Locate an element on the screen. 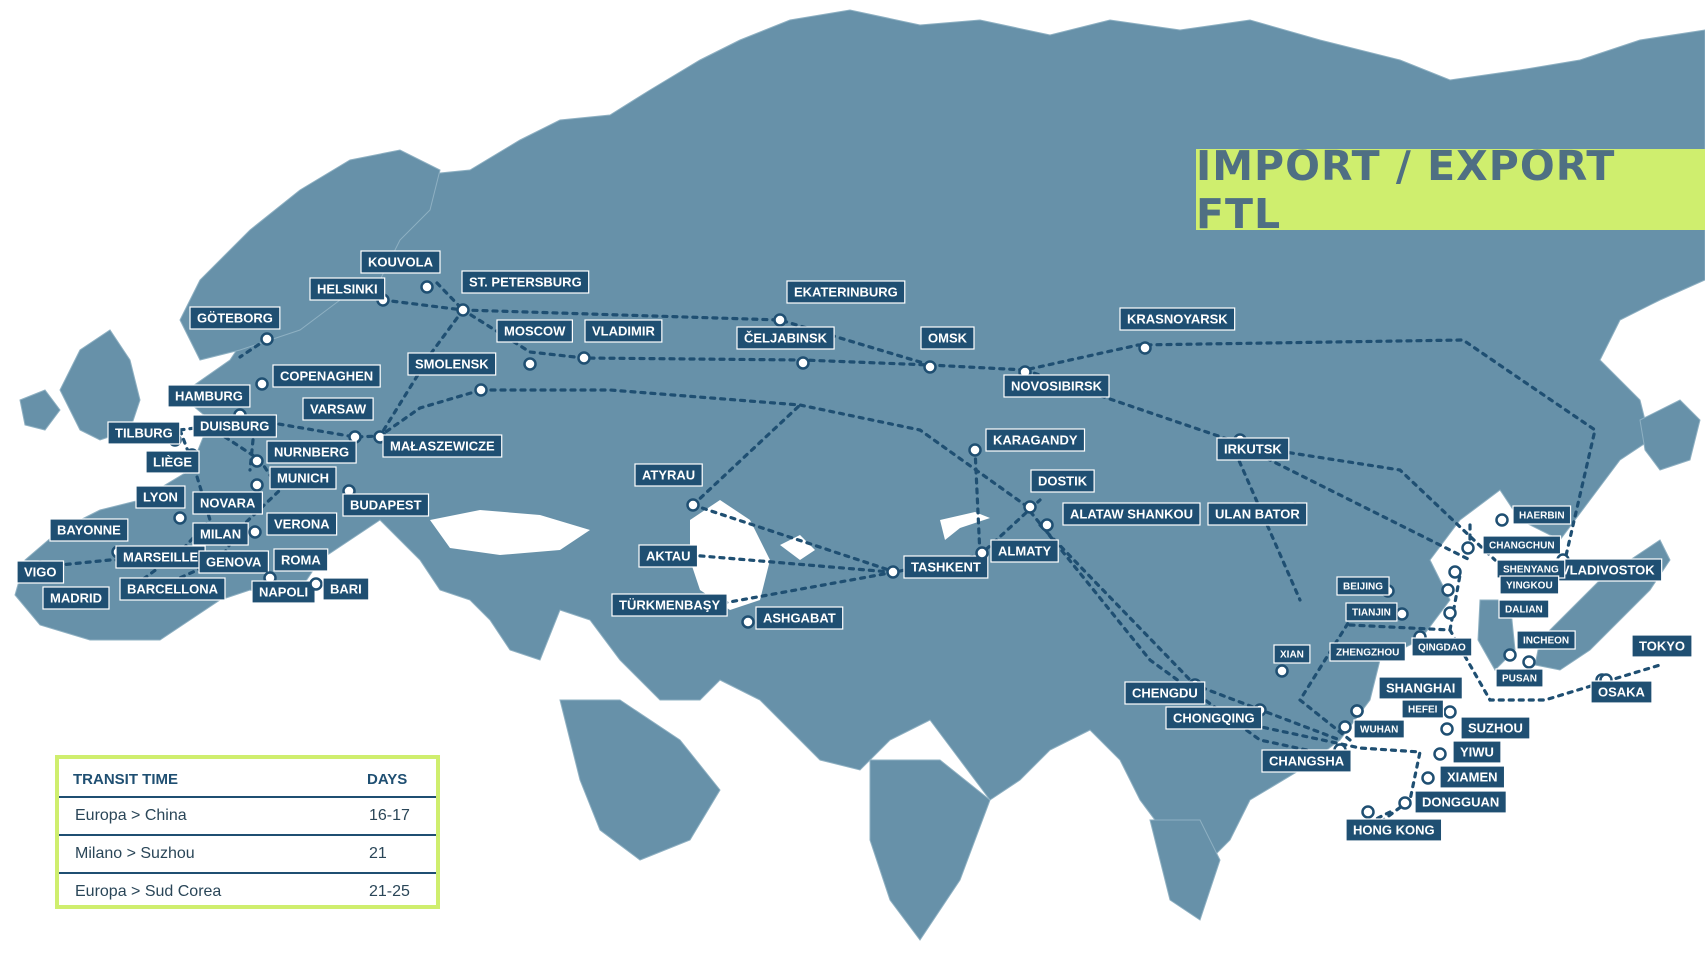 The image size is (1705, 962). city-label: EKATERINBURG is located at coordinates (846, 292).